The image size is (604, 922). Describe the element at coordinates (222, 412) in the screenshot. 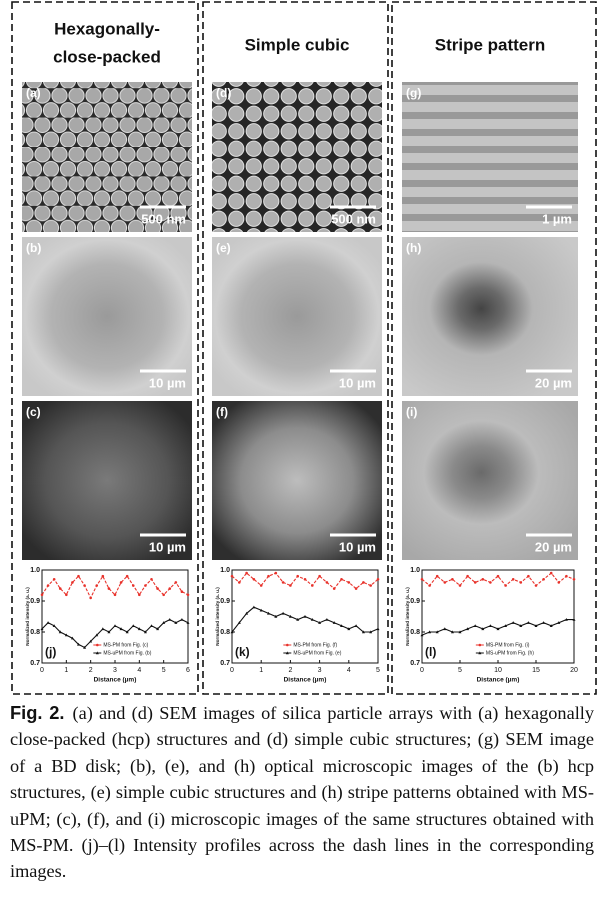

I see `panel-label: (f)` at that location.